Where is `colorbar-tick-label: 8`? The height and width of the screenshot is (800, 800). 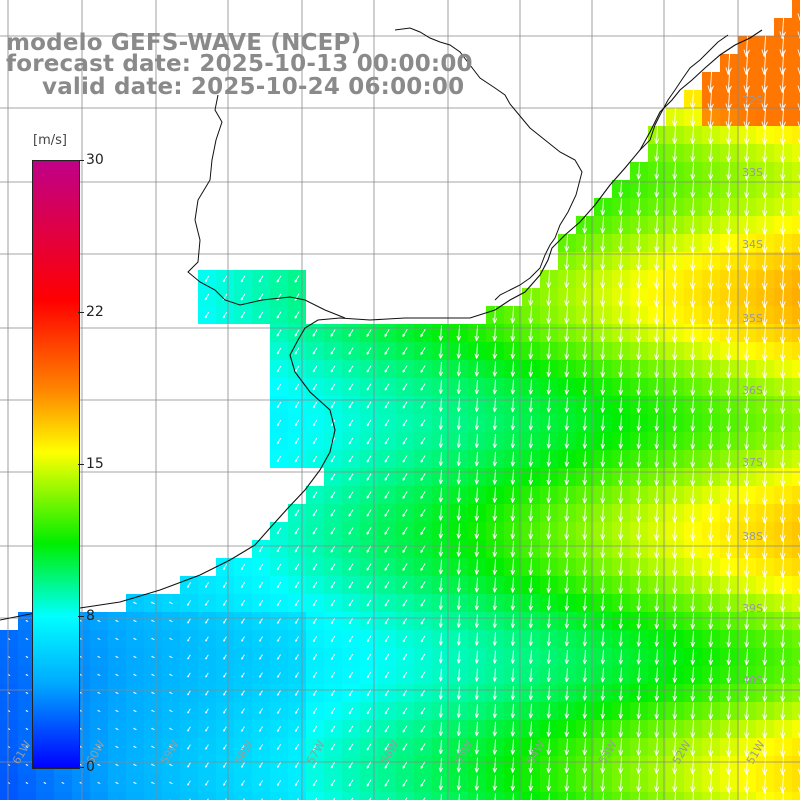 colorbar-tick-label: 8 is located at coordinates (90, 616).